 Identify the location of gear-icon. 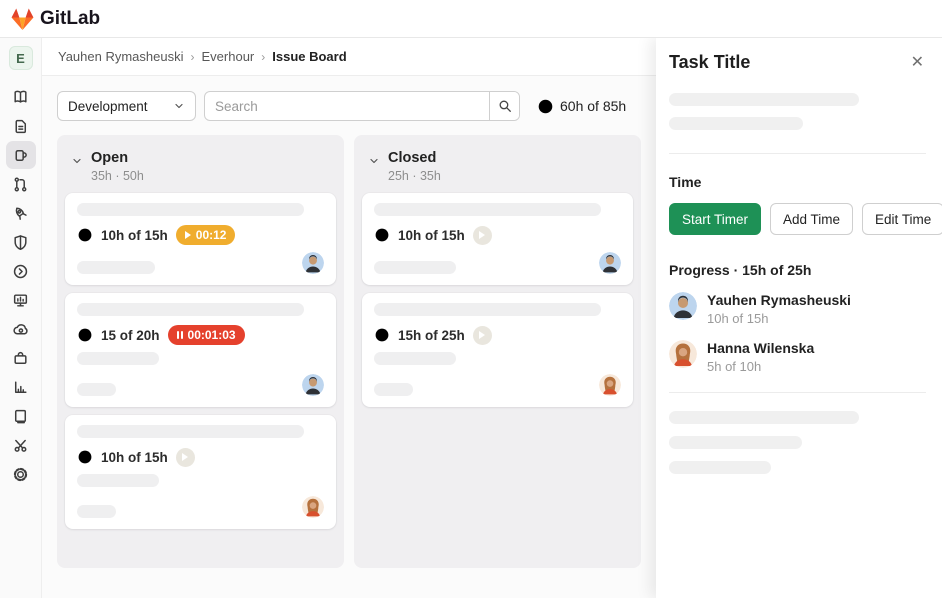
(20, 474).